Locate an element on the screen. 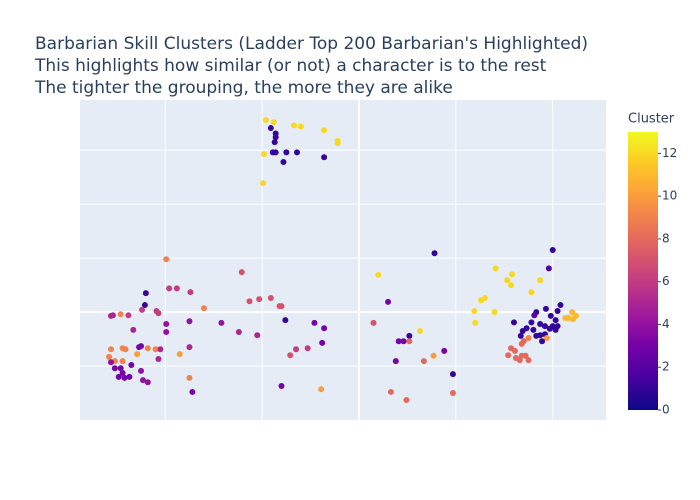 This screenshot has width=700, height=500. colorbar-tick-label: 10 is located at coordinates (669, 196).